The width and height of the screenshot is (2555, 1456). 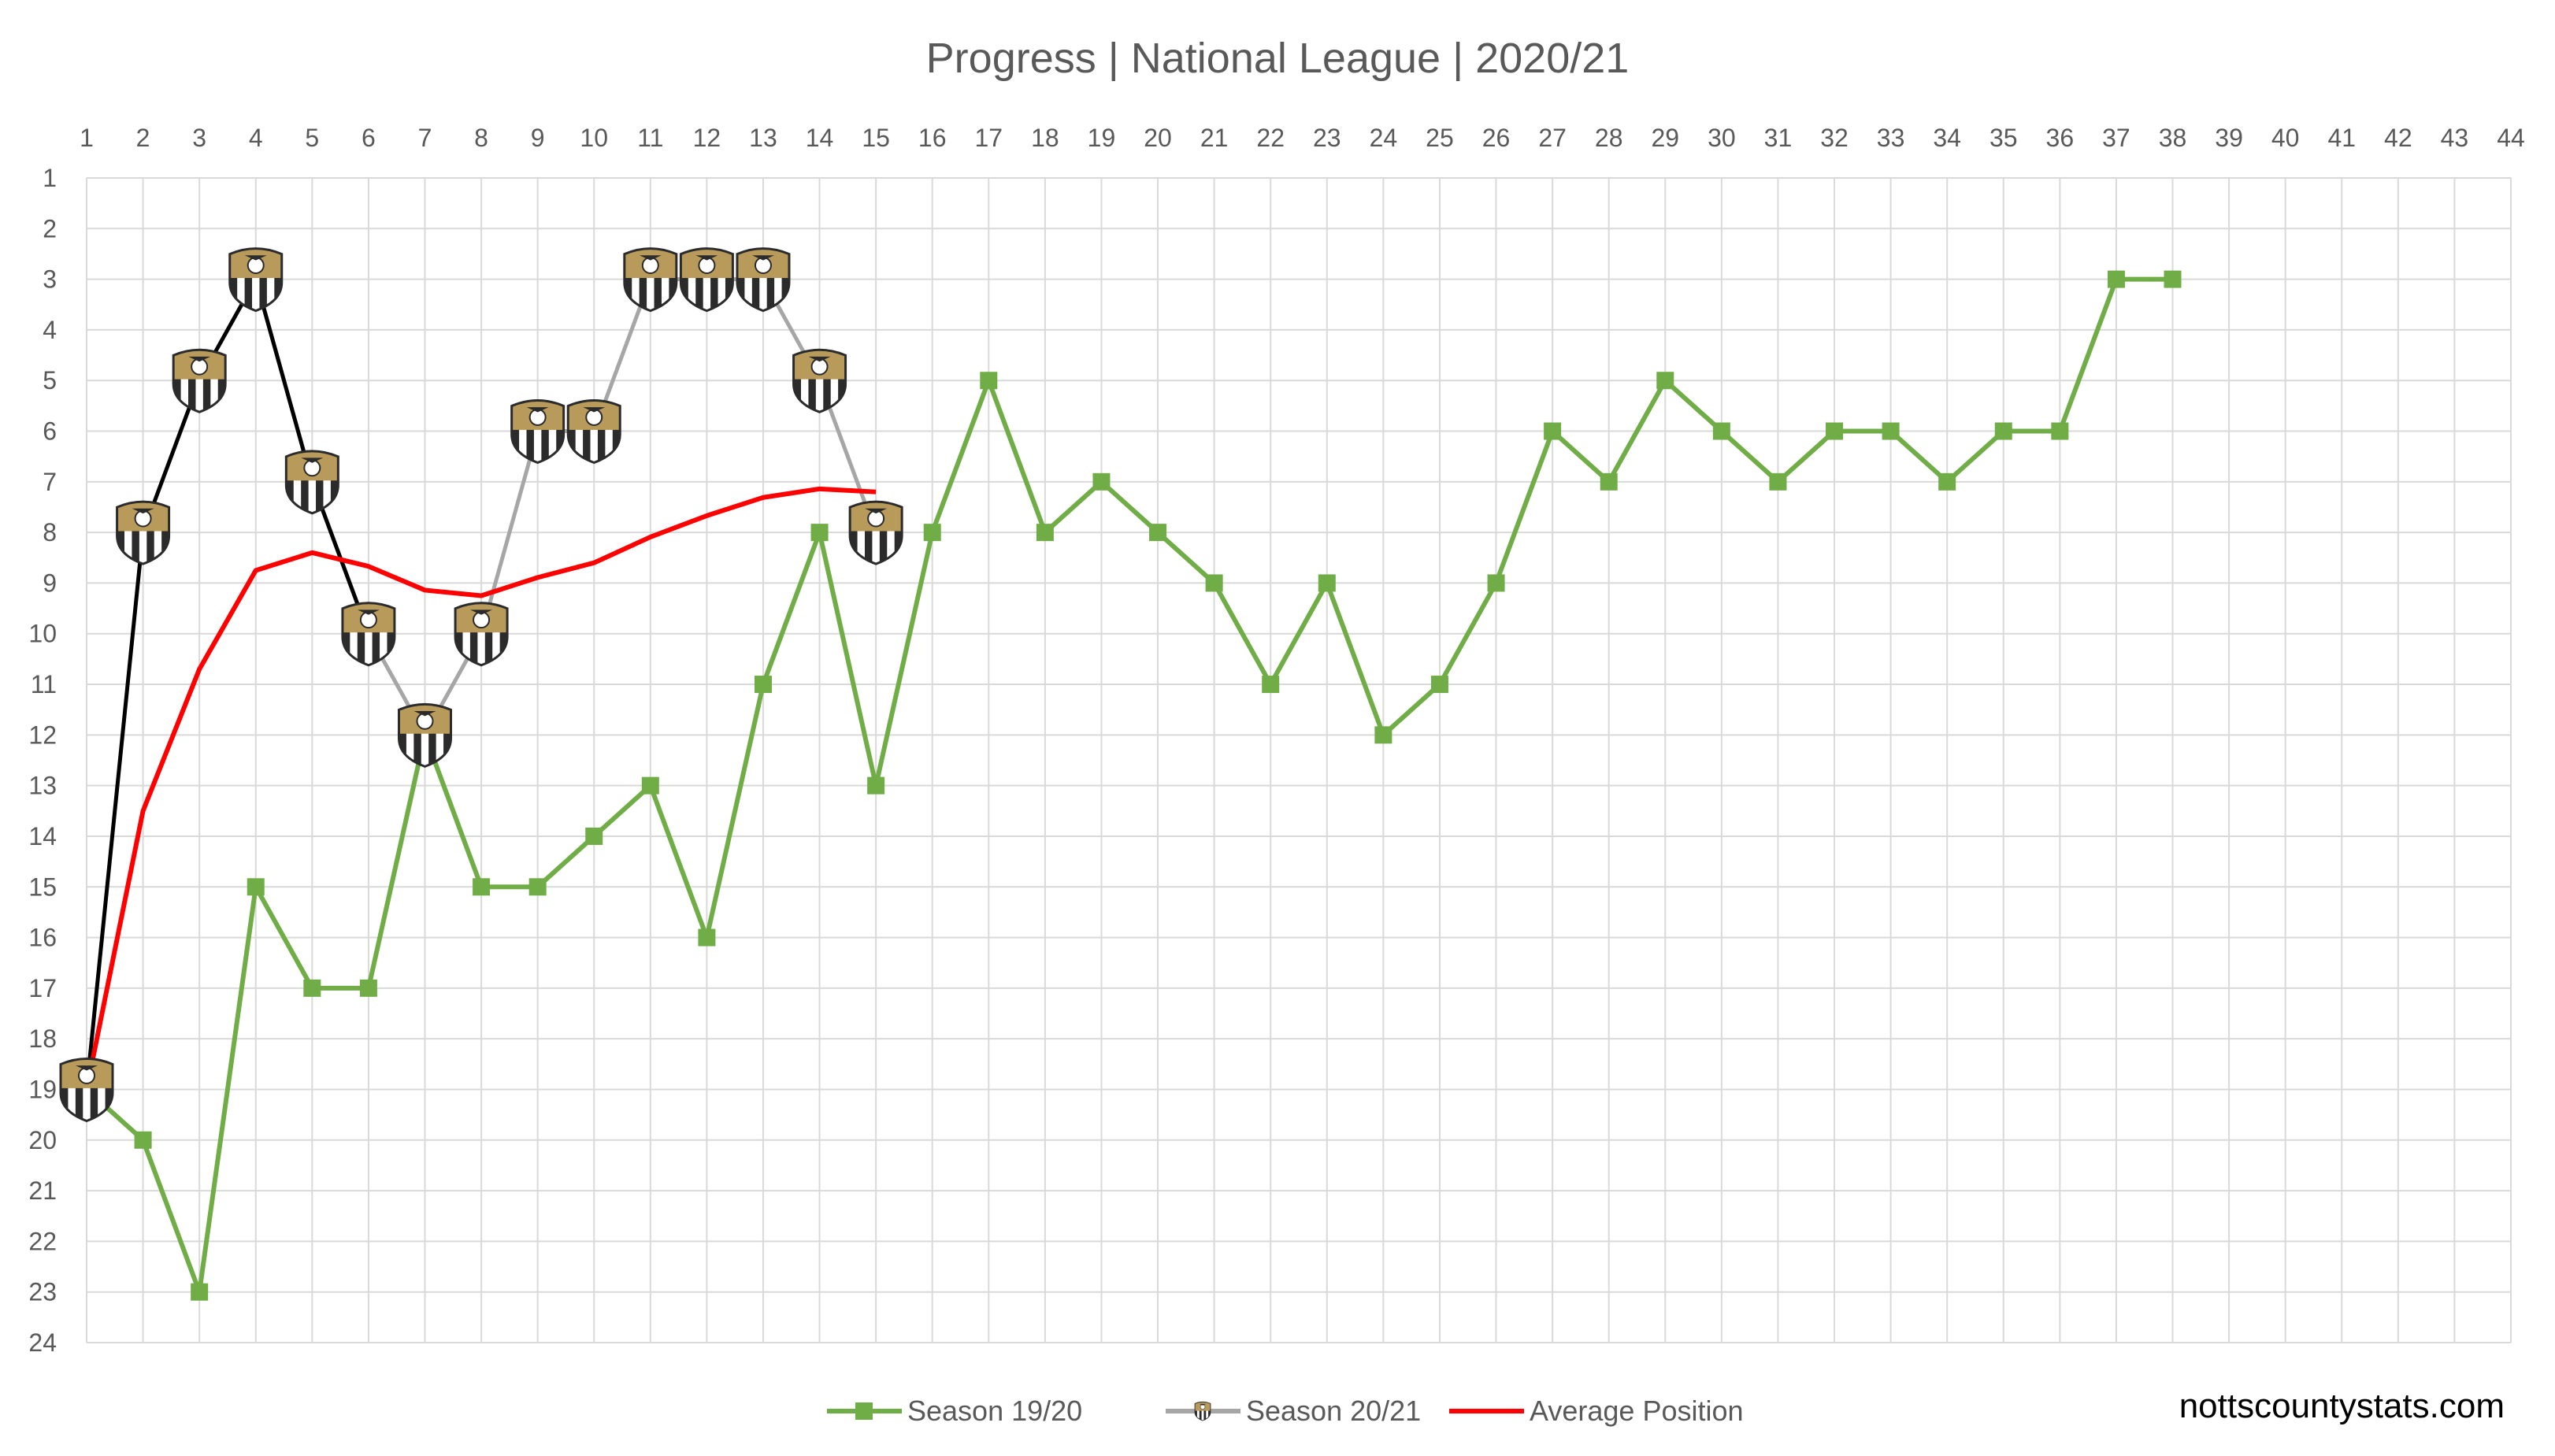 I want to click on x-tick-label: 43, so click(x=2455, y=138).